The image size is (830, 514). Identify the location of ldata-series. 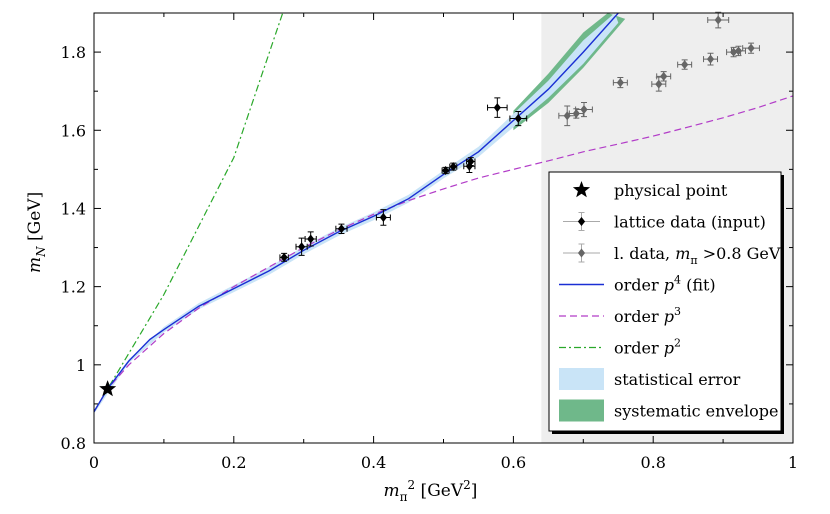
(659, 69).